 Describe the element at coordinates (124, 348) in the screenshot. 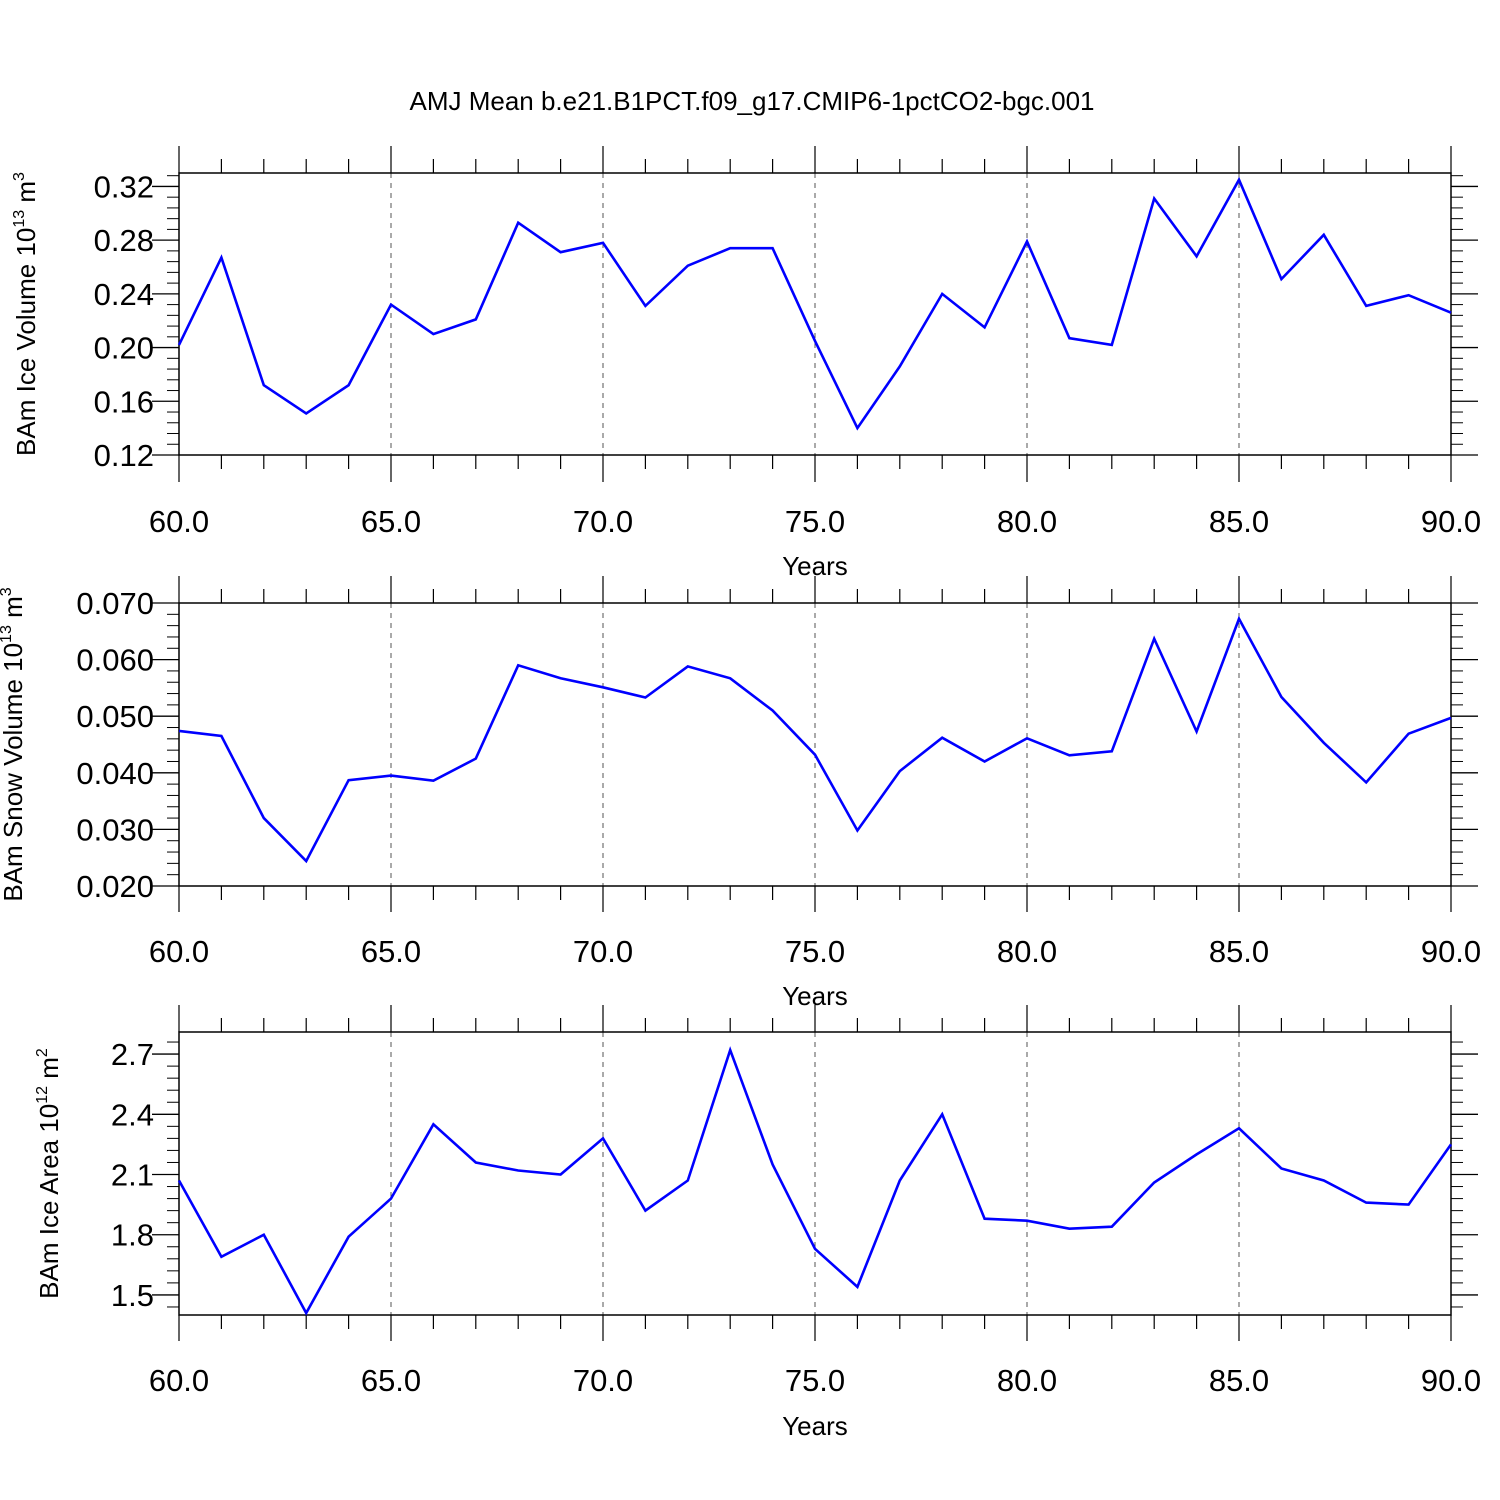

I see `y-tick-label: 0.20` at that location.